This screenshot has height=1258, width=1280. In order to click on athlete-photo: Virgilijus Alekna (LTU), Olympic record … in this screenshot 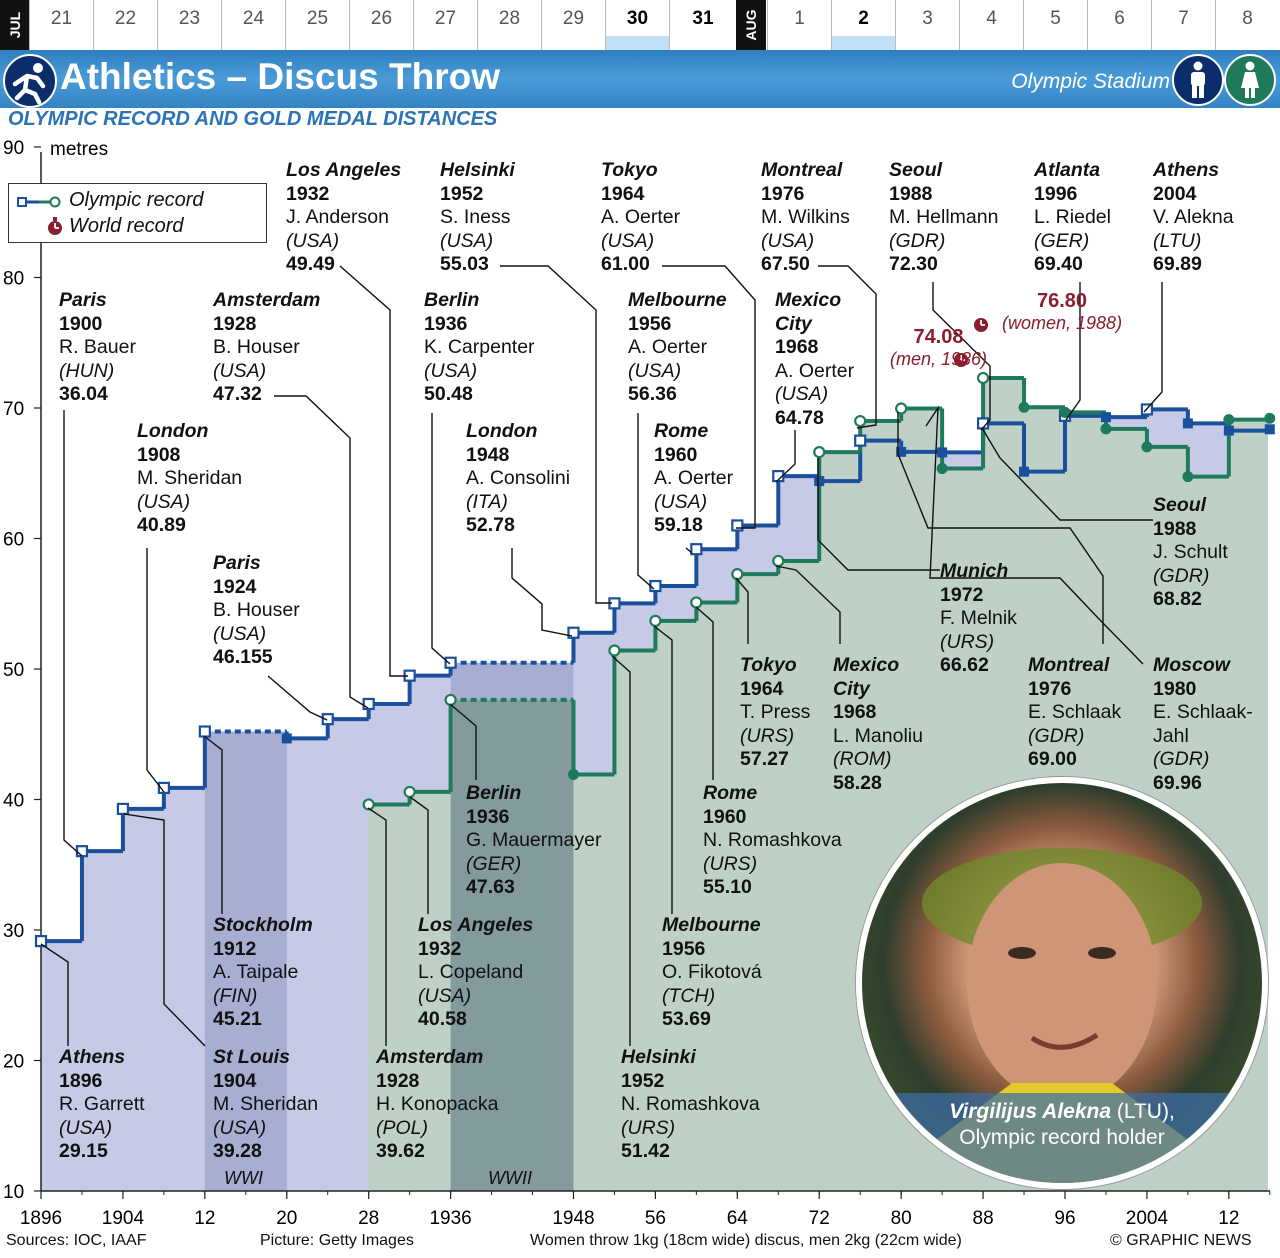, I will do `click(1062, 983)`.